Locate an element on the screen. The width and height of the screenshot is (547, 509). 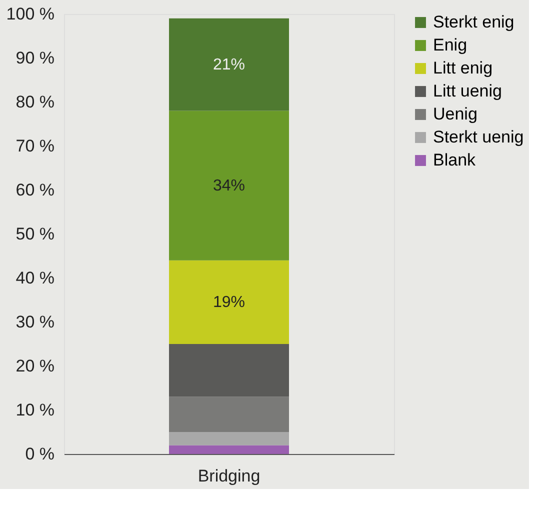
y-tick-label: 100 % is located at coordinates (30, 14).